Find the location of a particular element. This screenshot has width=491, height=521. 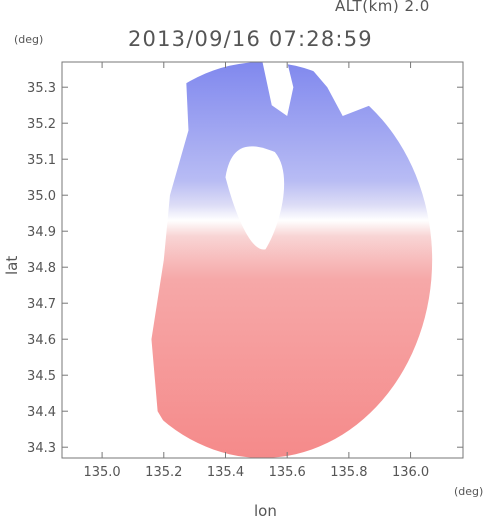

y-tick-label: 34.8 is located at coordinates (41, 268).